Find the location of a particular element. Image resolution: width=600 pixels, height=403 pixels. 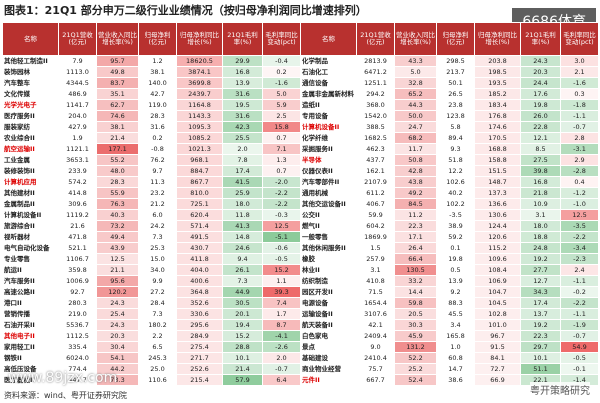

value-cell: 611.2 is located at coordinates (375, 193).